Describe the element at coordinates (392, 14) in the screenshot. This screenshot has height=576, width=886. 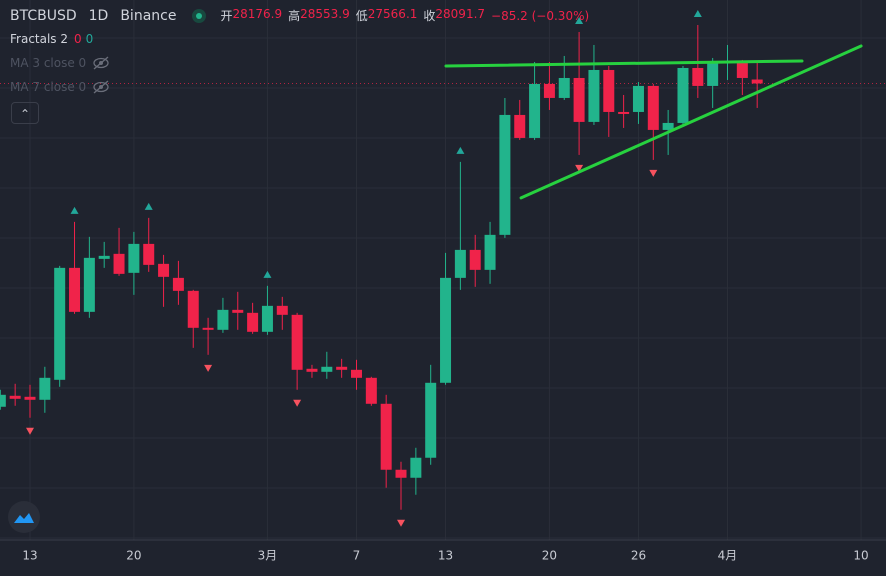
I see `field-value: 27566.1` at that location.